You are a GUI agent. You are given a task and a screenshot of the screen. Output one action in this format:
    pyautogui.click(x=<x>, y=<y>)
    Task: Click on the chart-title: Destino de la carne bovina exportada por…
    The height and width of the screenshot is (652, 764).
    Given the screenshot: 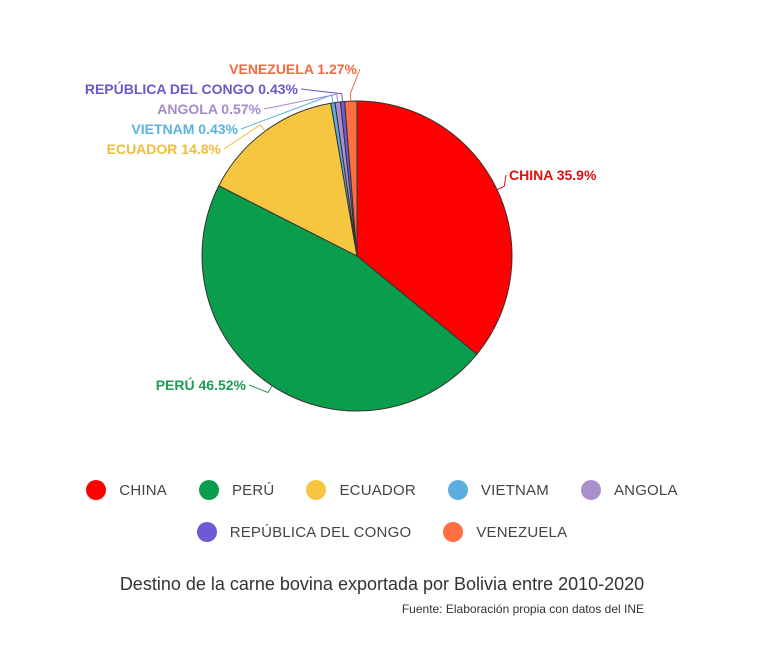 What is the action you would take?
    pyautogui.click(x=382, y=584)
    